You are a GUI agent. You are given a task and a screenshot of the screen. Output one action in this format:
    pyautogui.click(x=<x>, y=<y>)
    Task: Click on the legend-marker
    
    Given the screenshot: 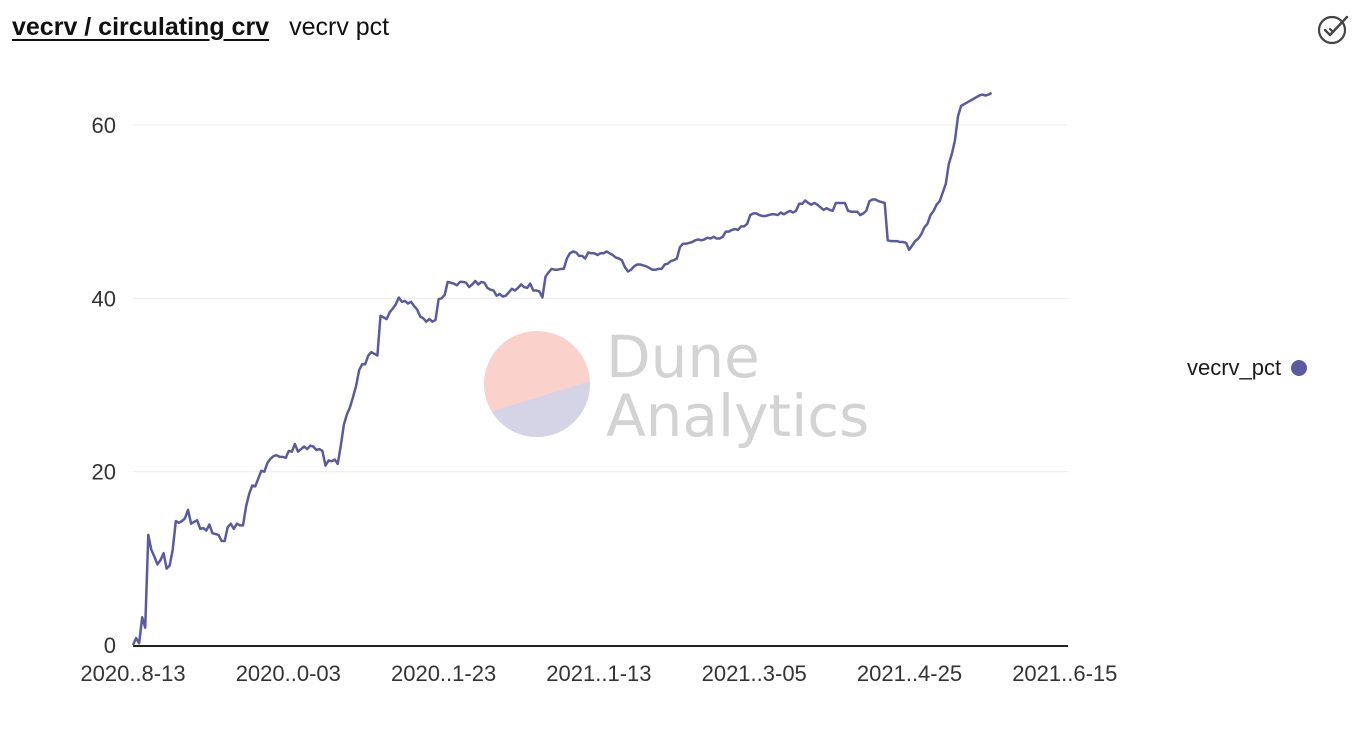 What is the action you would take?
    pyautogui.click(x=1299, y=368)
    